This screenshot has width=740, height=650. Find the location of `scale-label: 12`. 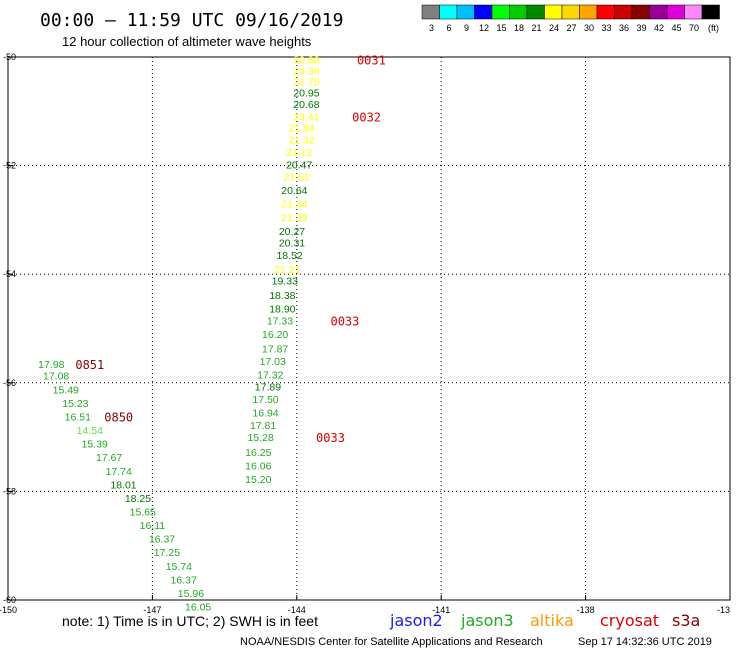

scale-label: 12 is located at coordinates (484, 28).